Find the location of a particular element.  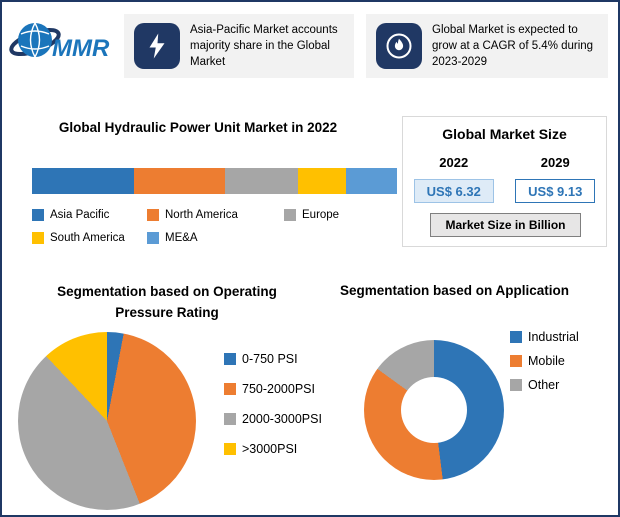

logo-globe-icon is located at coordinates (35, 40).